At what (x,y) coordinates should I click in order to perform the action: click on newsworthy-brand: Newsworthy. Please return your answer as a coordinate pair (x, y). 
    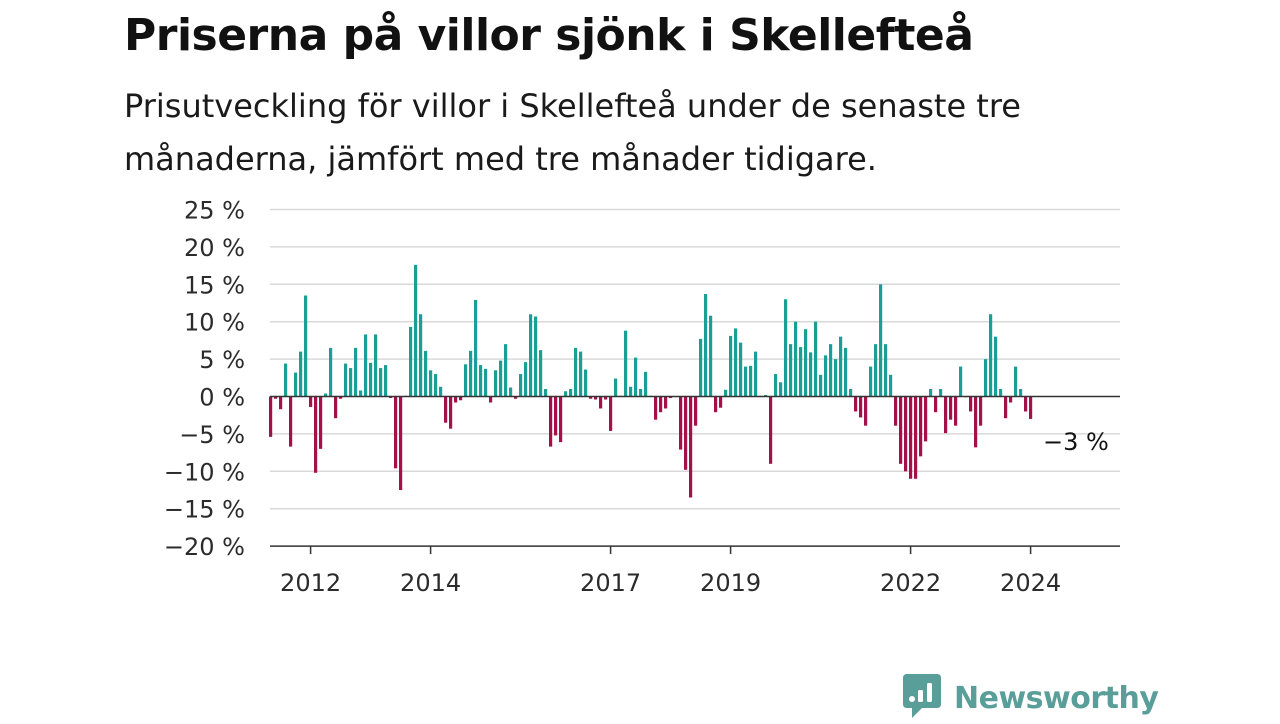
    Looking at the image, I should click on (1030, 698).